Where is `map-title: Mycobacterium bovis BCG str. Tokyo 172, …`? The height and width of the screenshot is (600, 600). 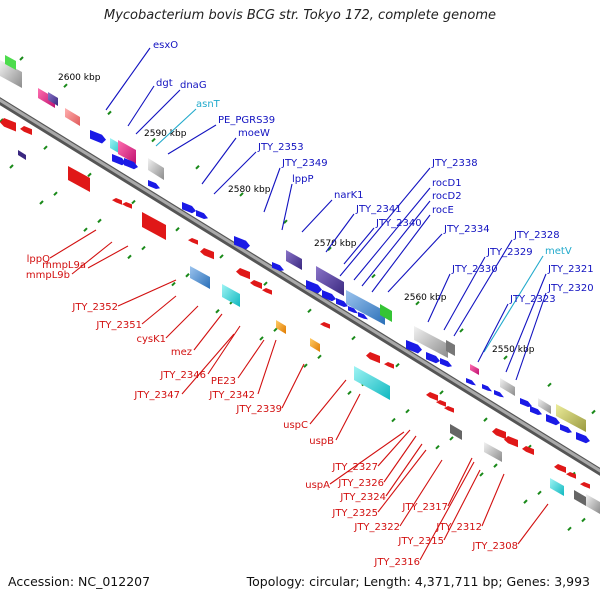 map-title: Mycobacterium bovis BCG str. Tokyo 172, … is located at coordinates (300, 15).